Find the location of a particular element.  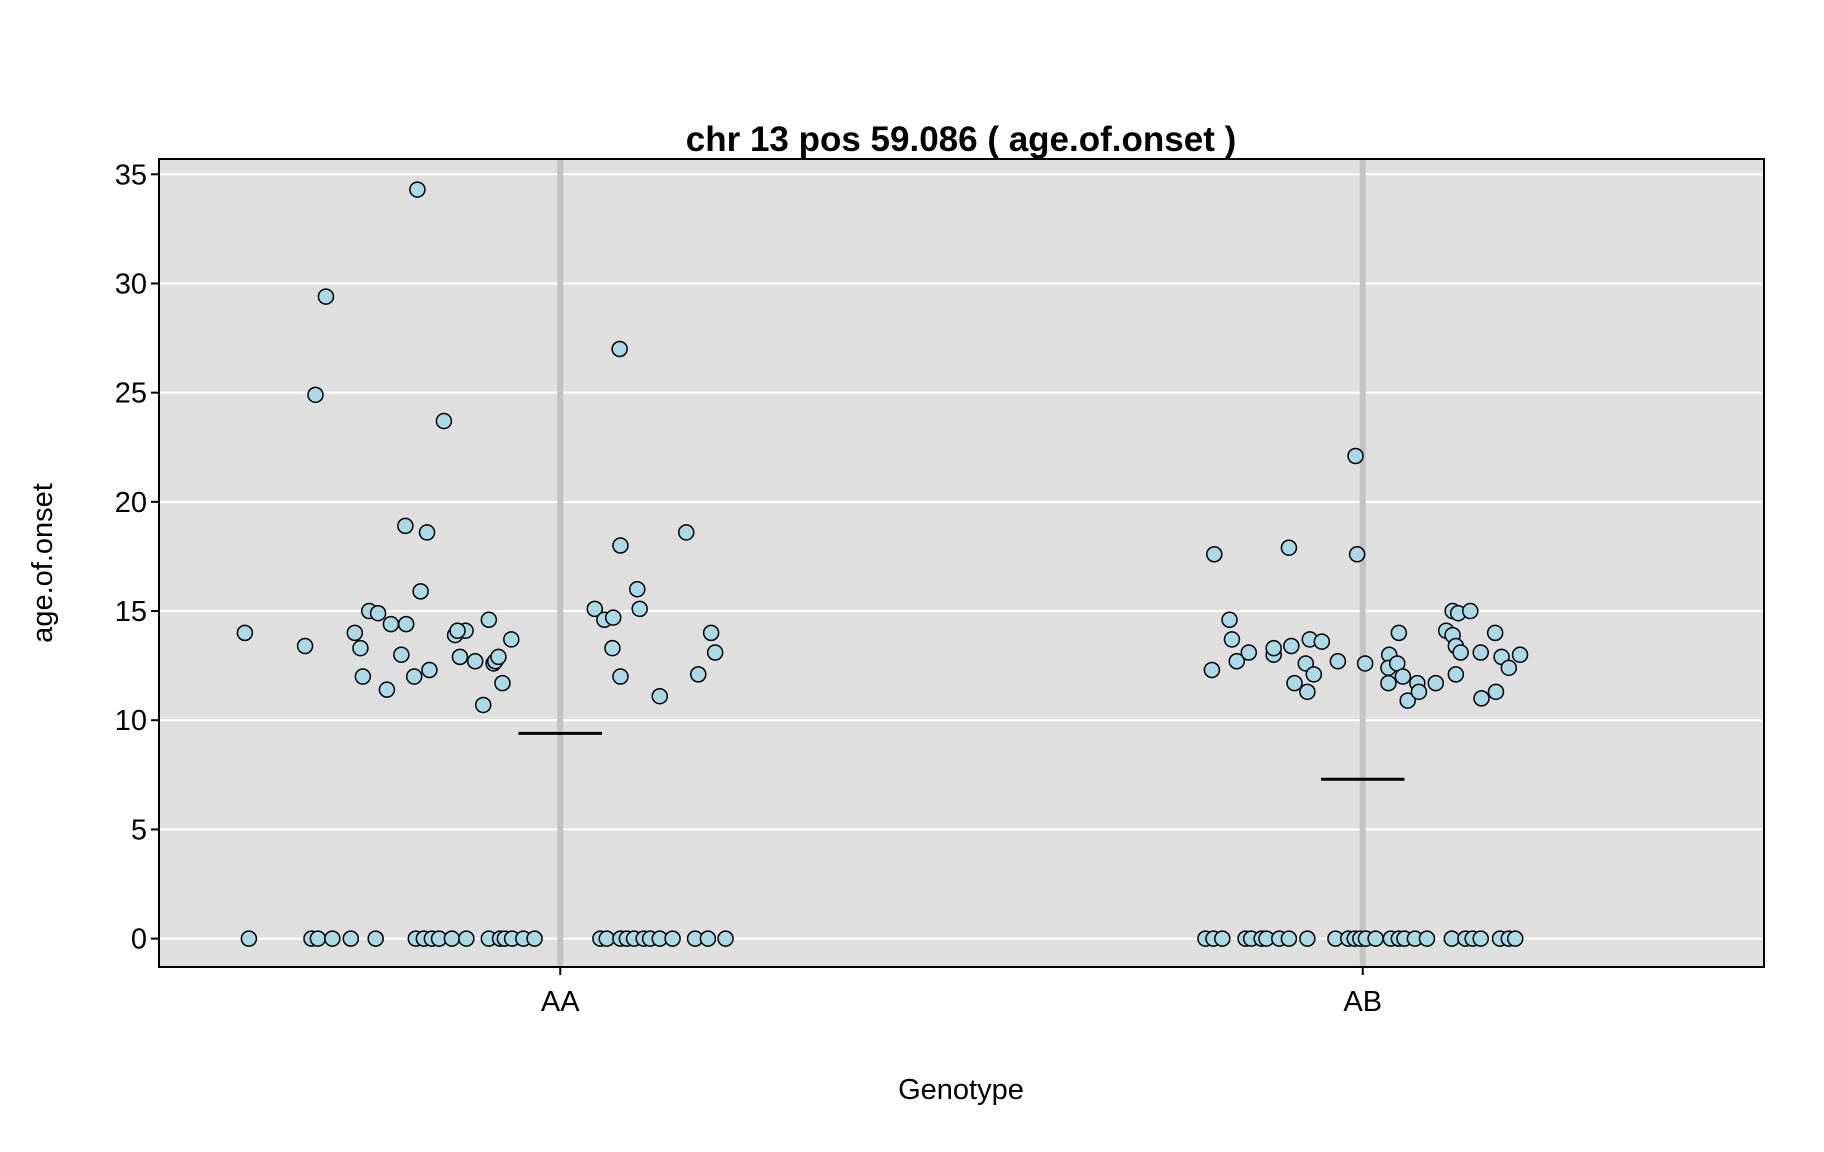

y-axis-label: age.of.onset is located at coordinates (43, 563).